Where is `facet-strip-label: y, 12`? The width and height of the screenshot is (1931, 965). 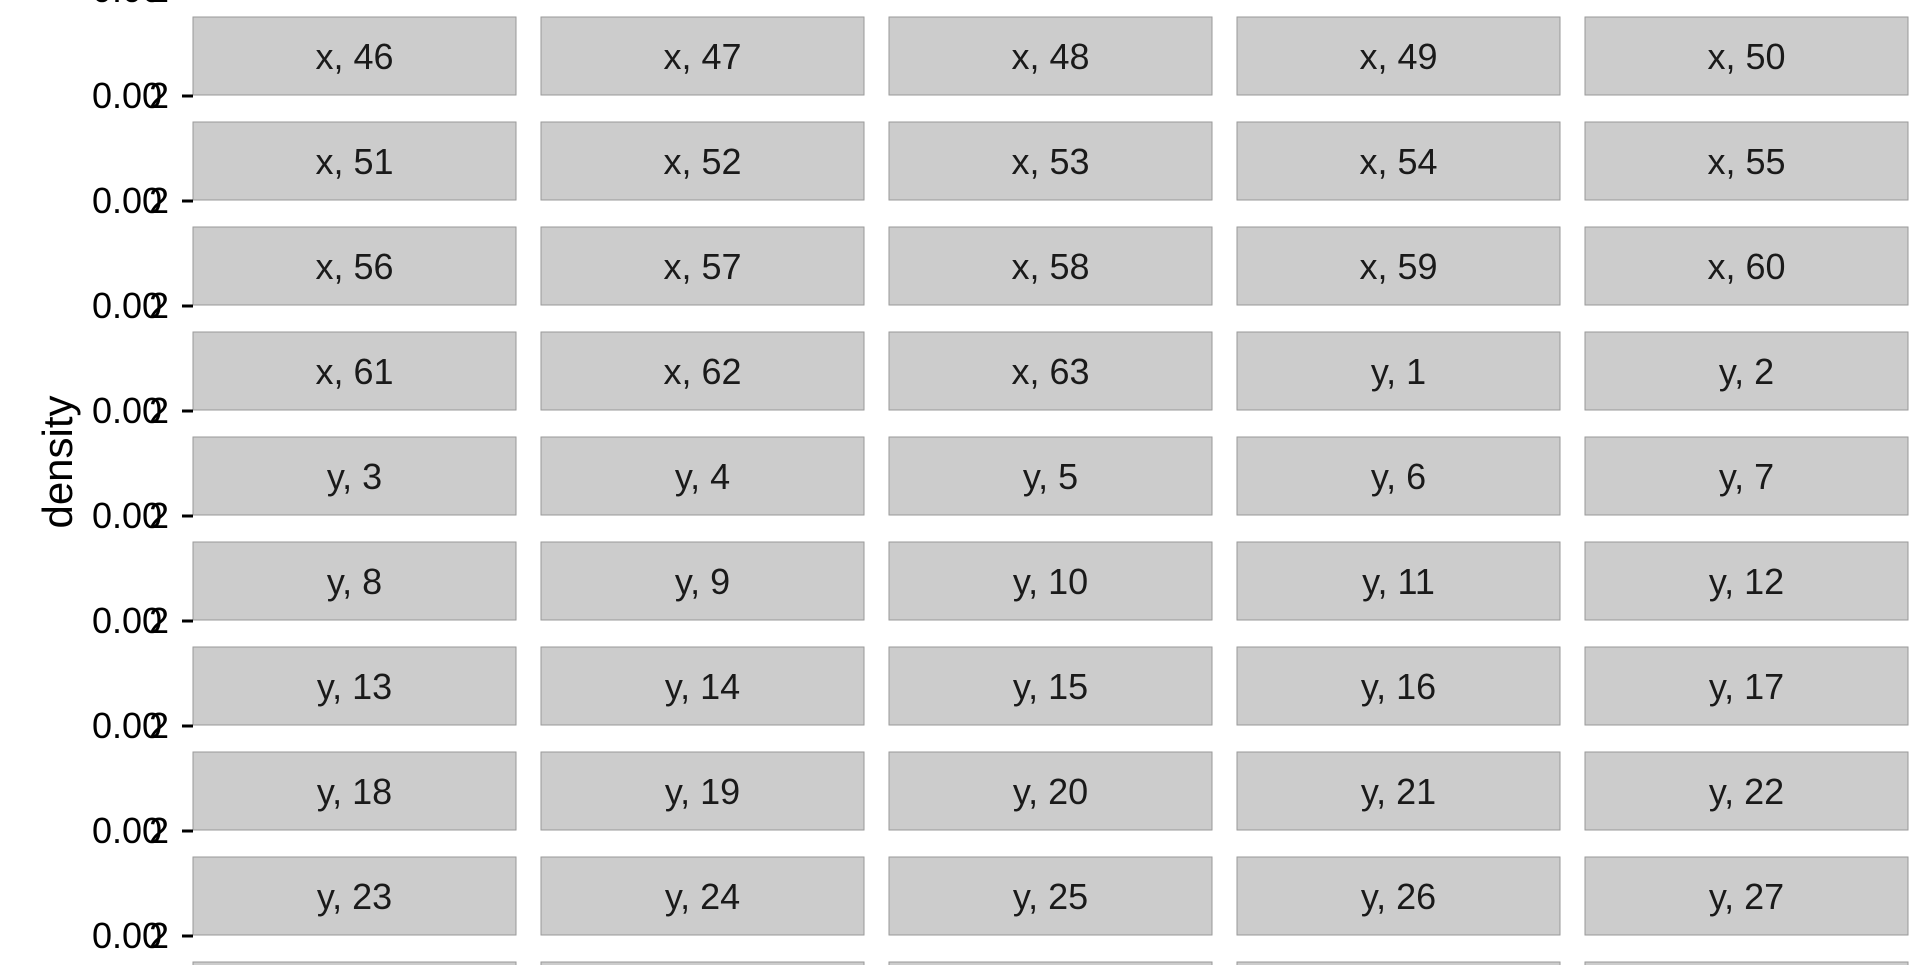
facet-strip-label: y, 12 is located at coordinates (1746, 581).